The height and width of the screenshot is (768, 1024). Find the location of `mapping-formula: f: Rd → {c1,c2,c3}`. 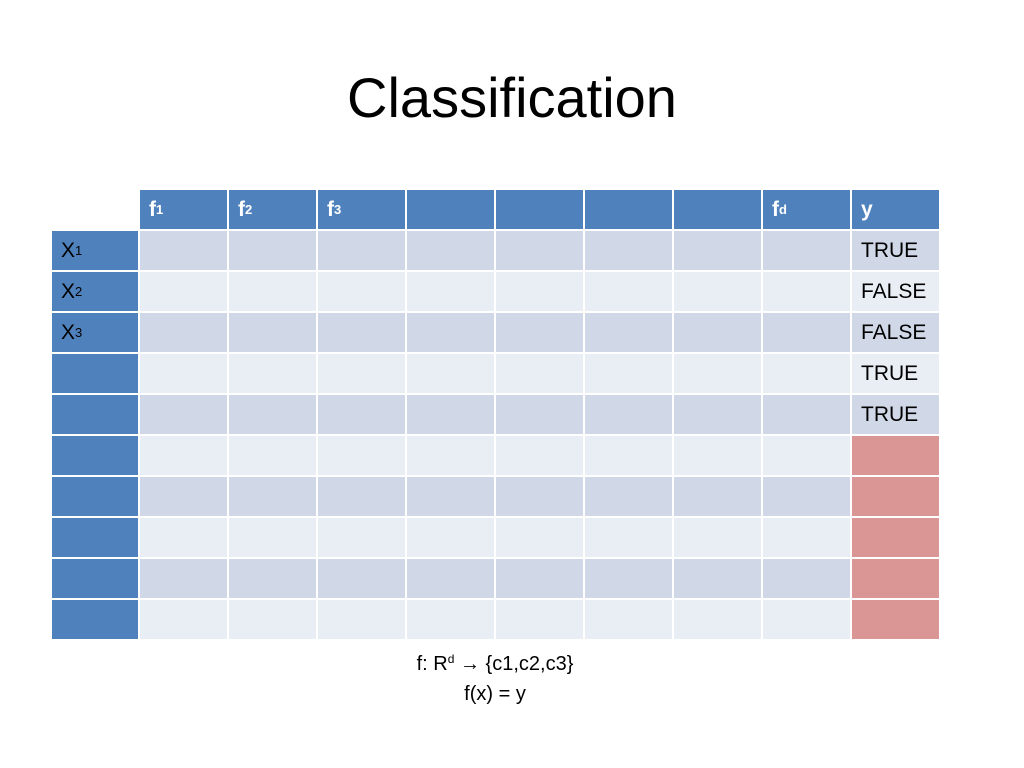

mapping-formula: f: Rd → {c1,c2,c3} is located at coordinates (495, 663).